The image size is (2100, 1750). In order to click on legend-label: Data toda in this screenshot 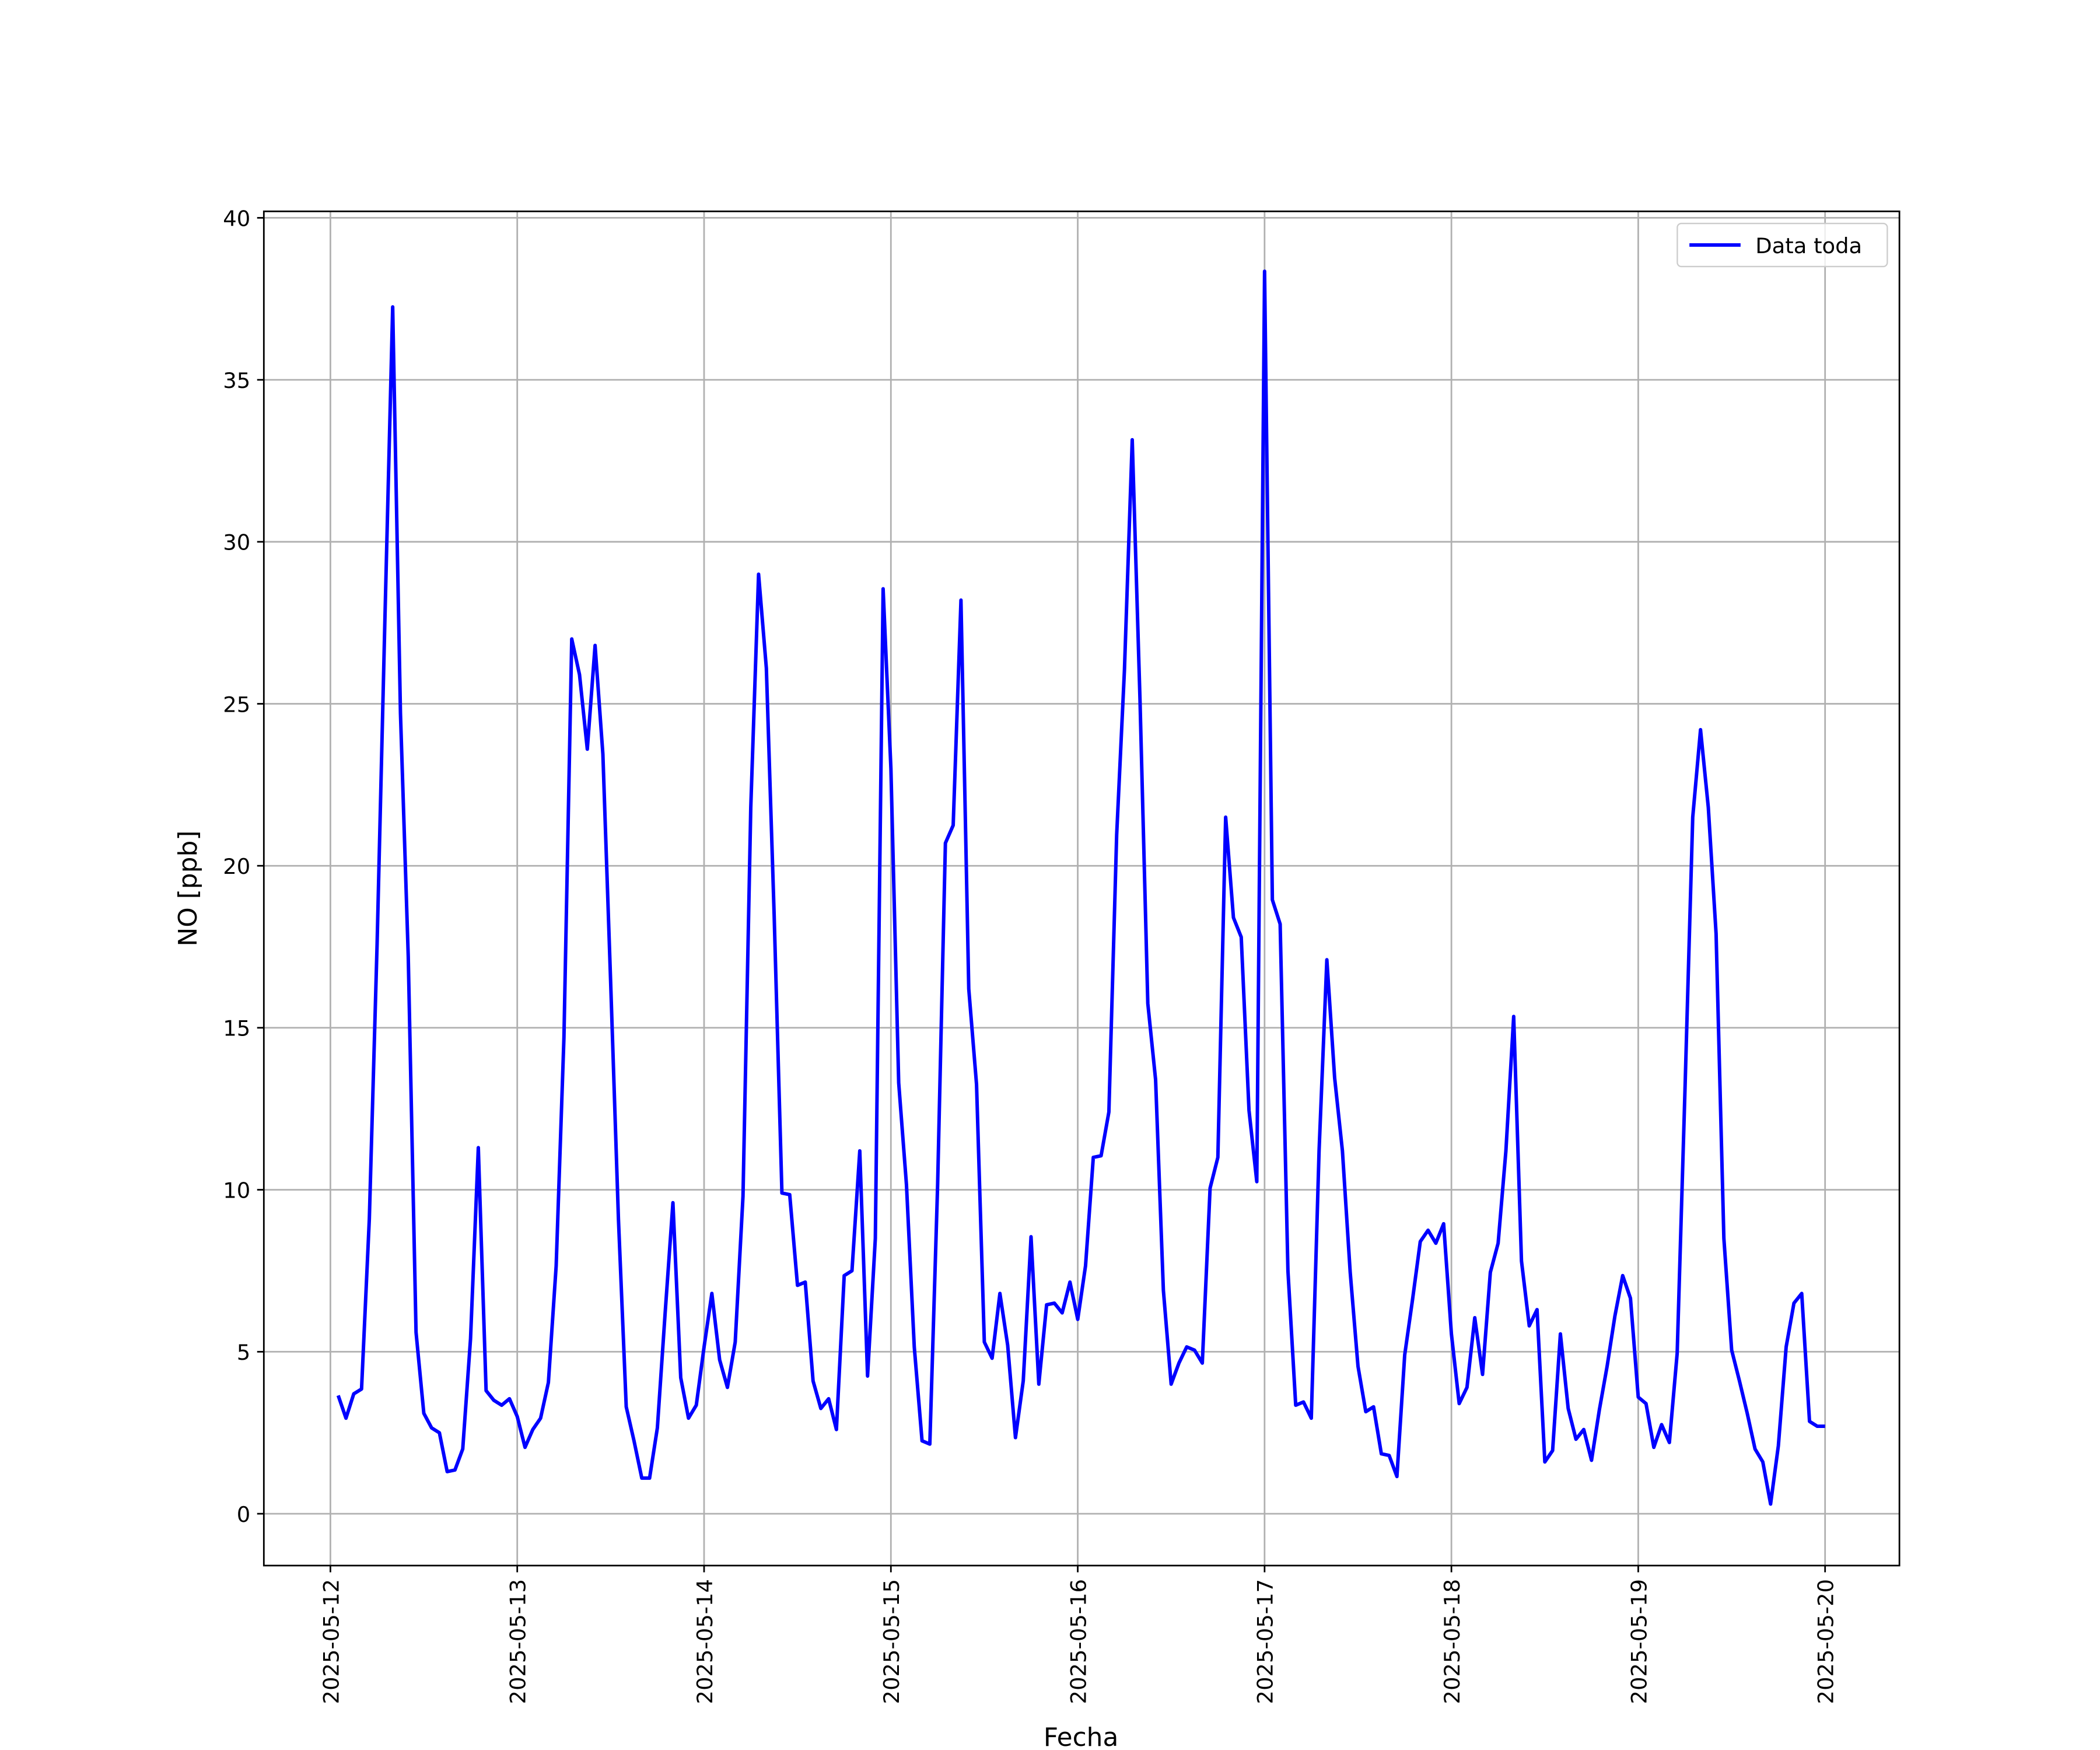, I will do `click(1808, 245)`.